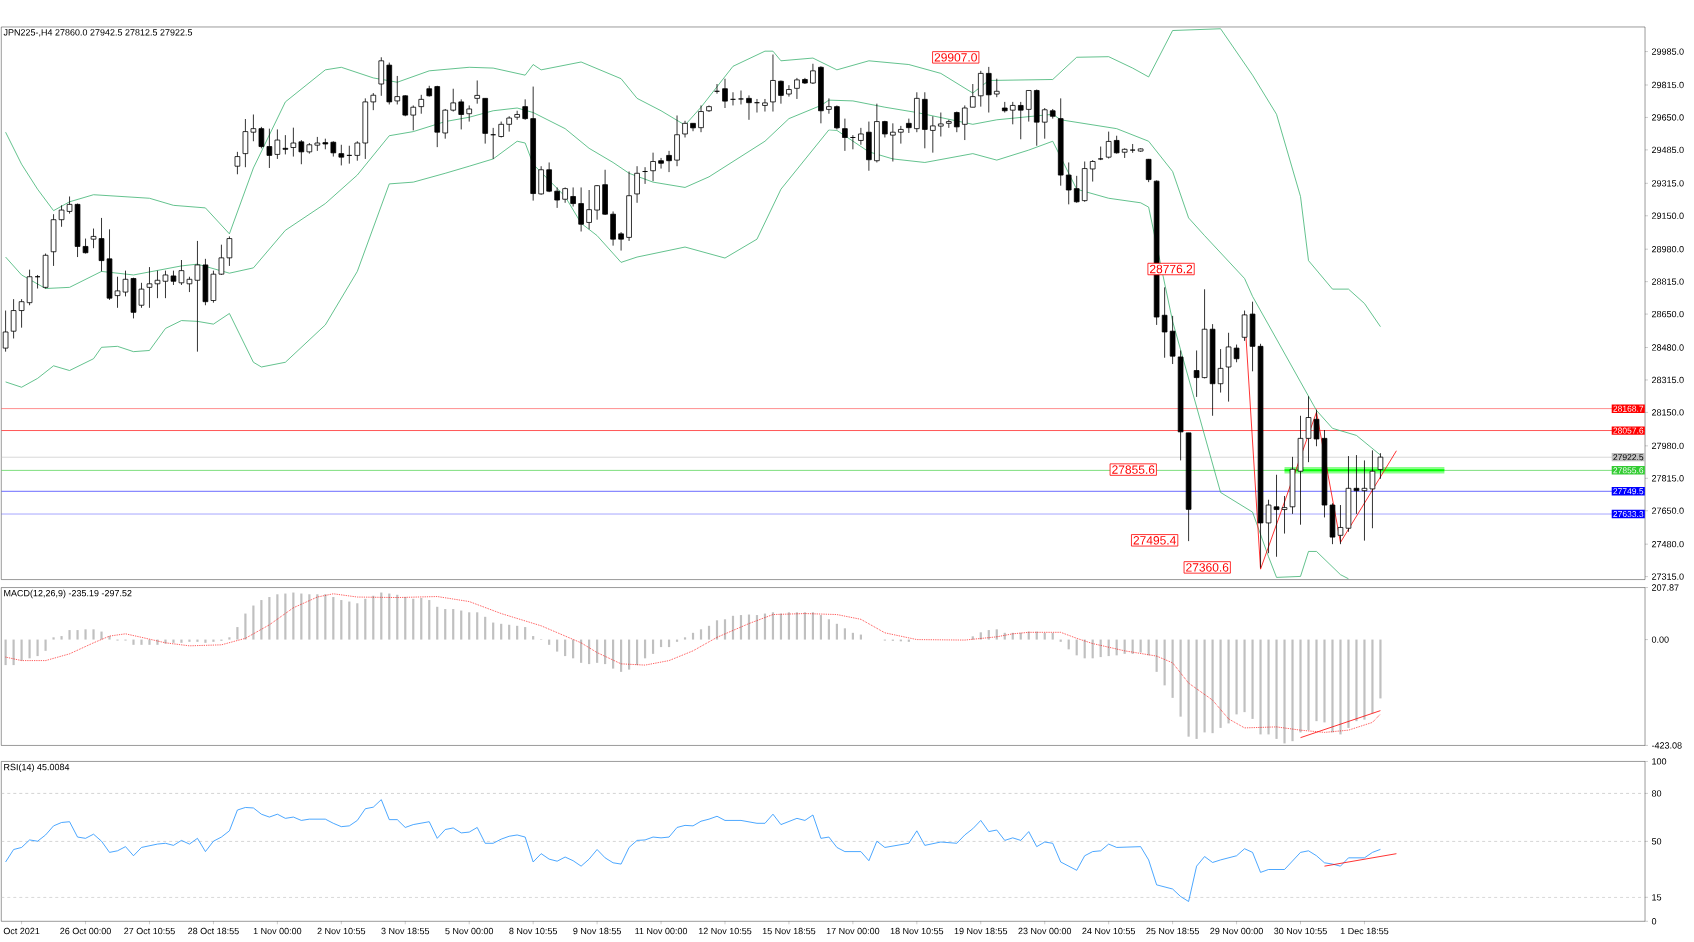  What do you see at coordinates (1045, 931) in the screenshot?
I see `x-tick-label: 23 Nov 00:00` at bounding box center [1045, 931].